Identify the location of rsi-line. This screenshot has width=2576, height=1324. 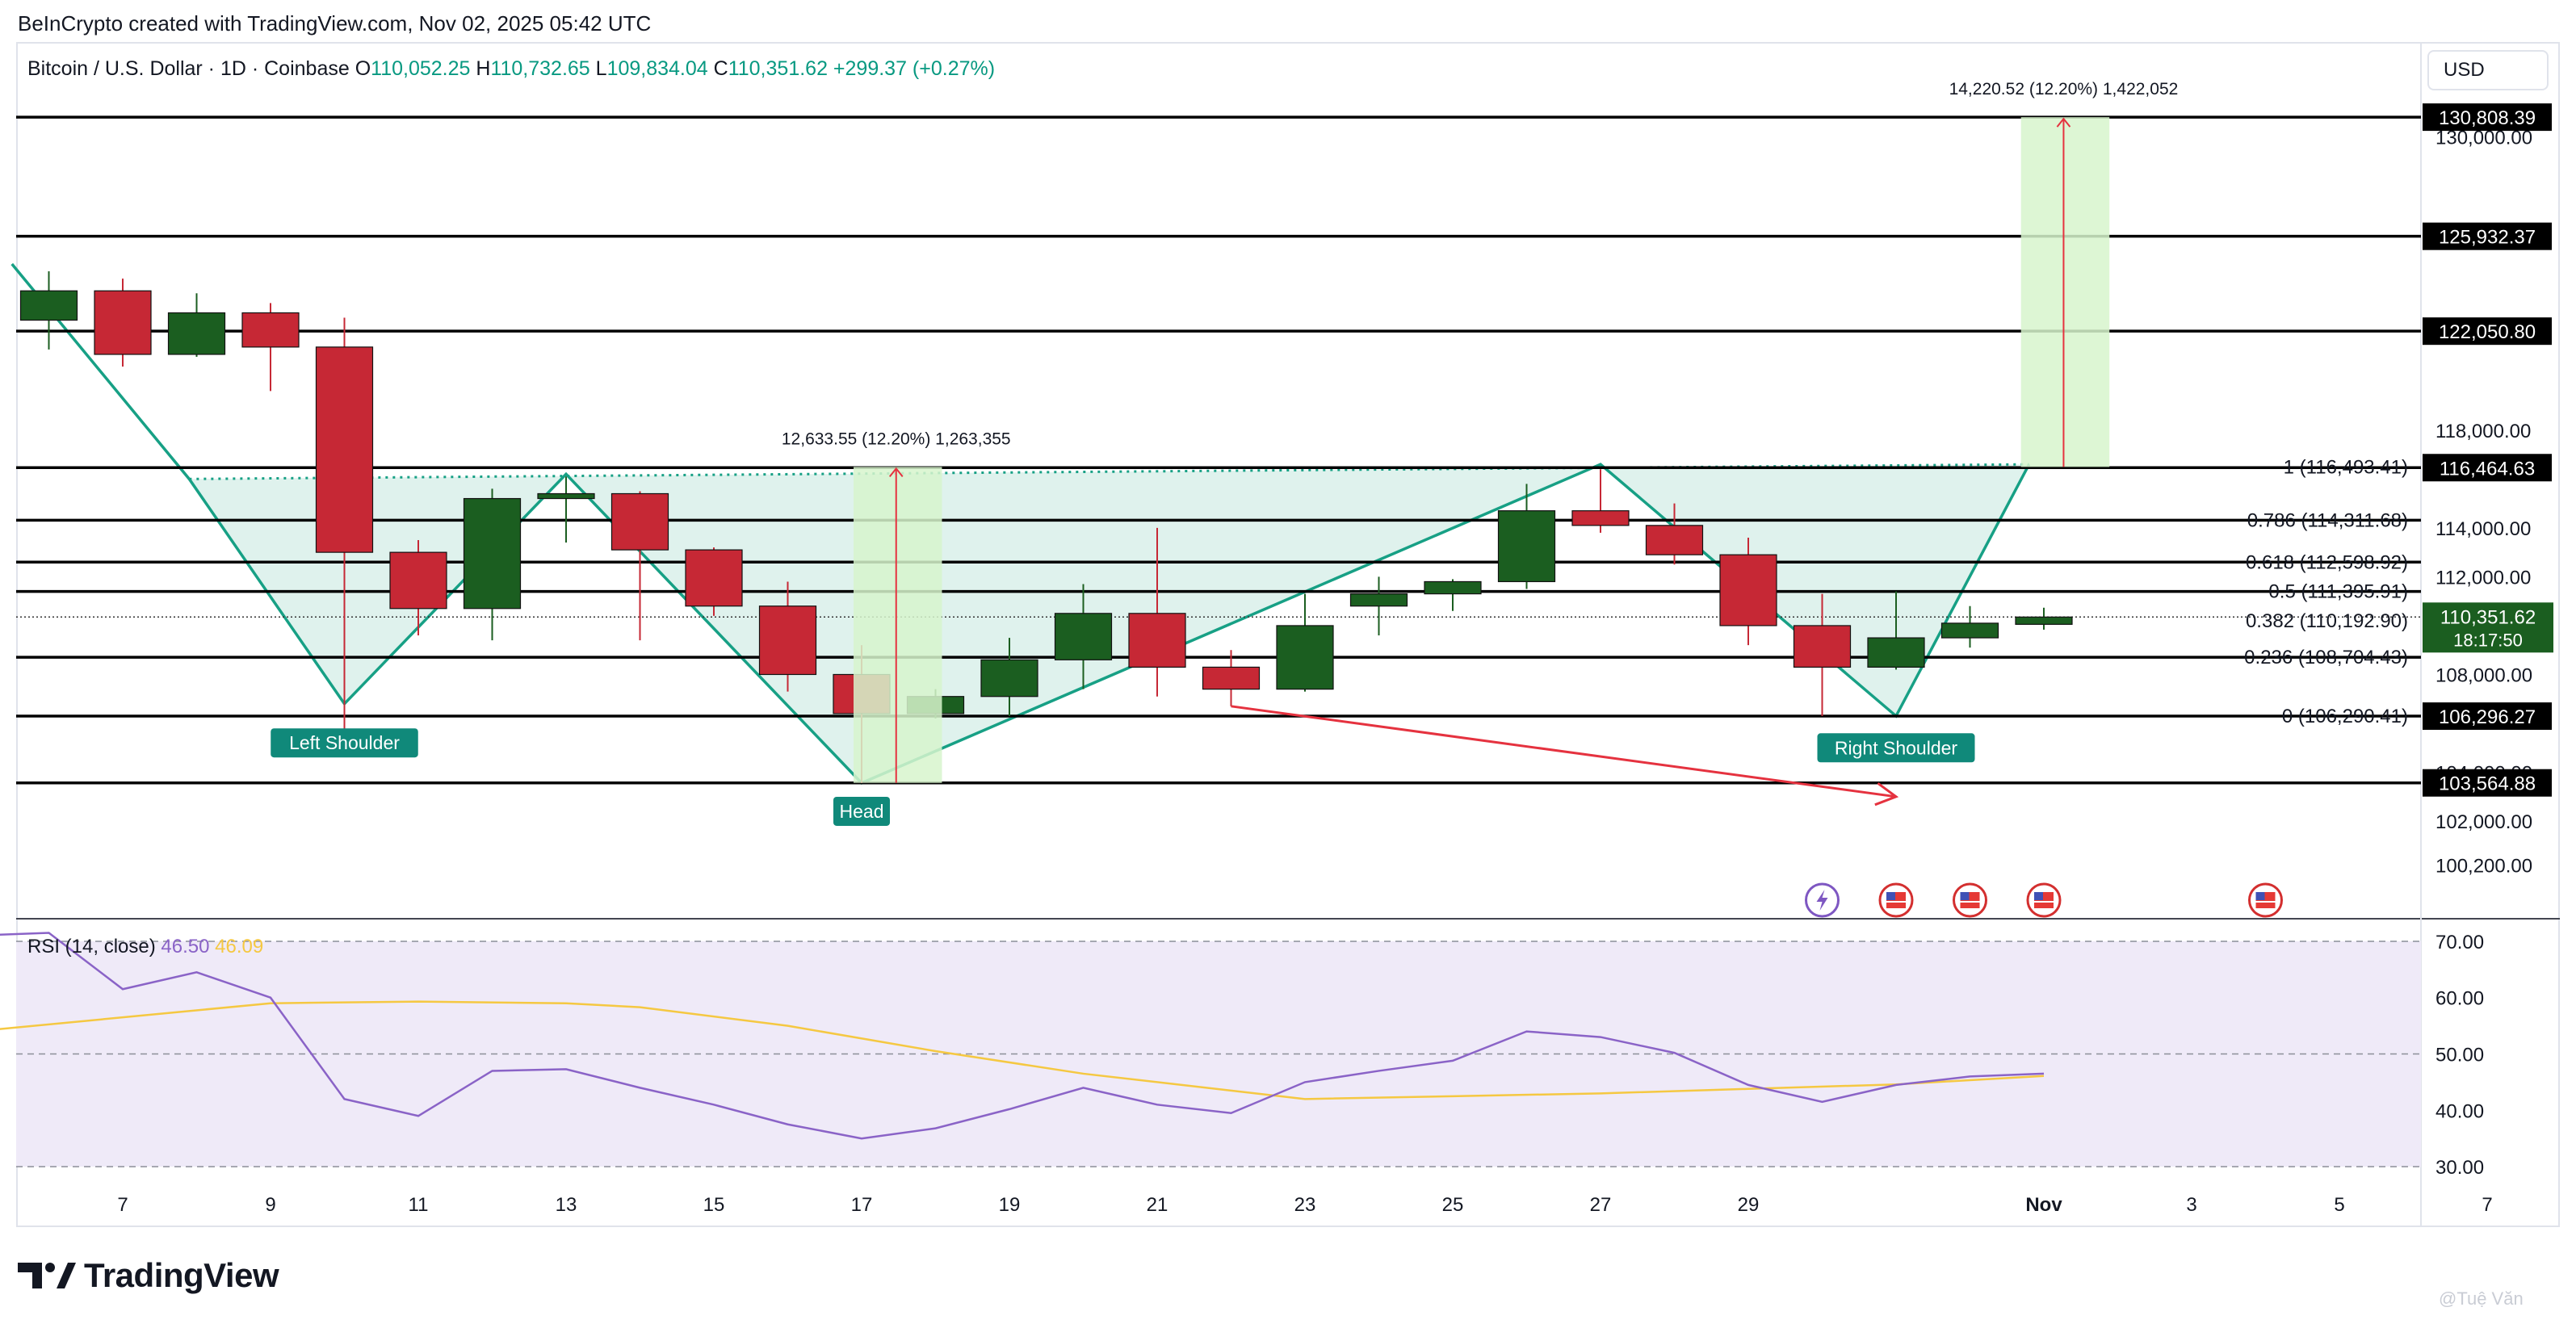
(1022, 1036).